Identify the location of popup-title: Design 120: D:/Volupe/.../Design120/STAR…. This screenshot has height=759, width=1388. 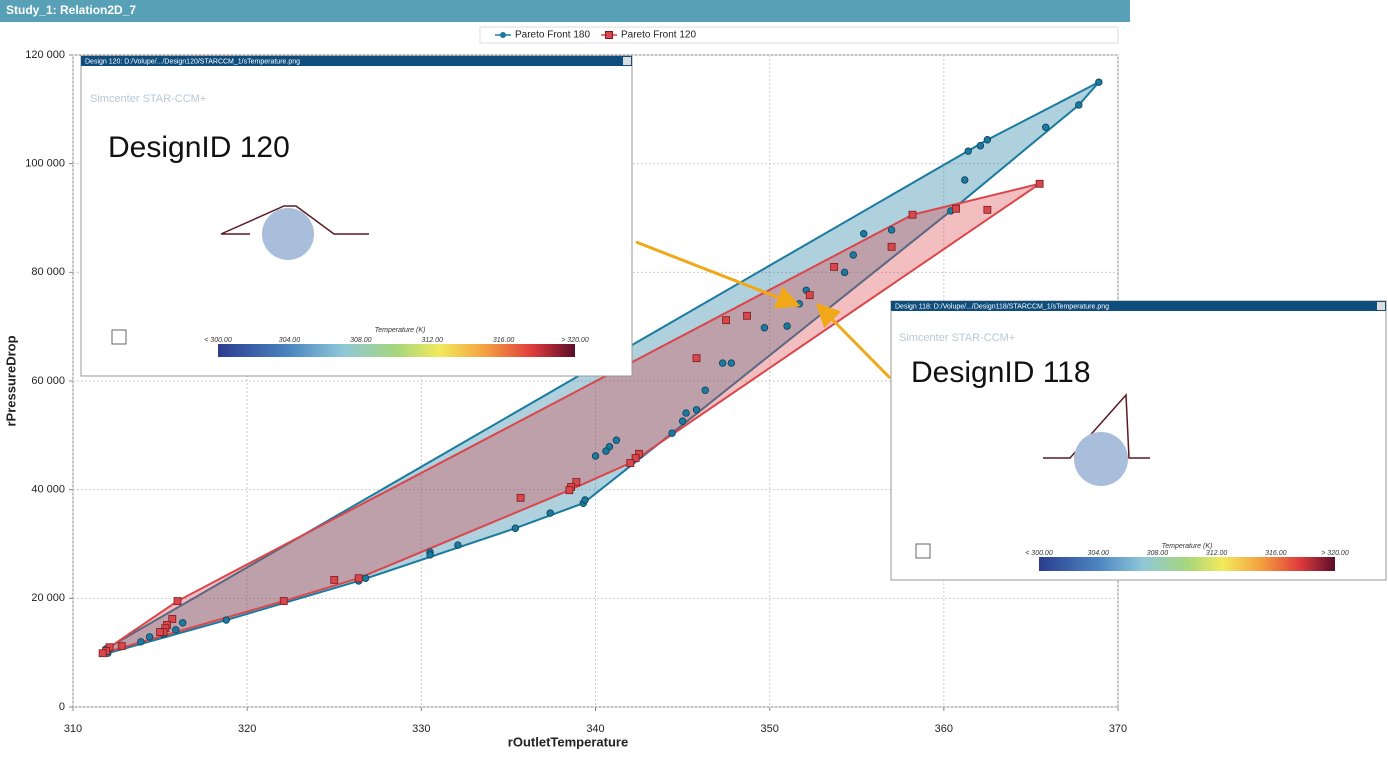
(192, 61).